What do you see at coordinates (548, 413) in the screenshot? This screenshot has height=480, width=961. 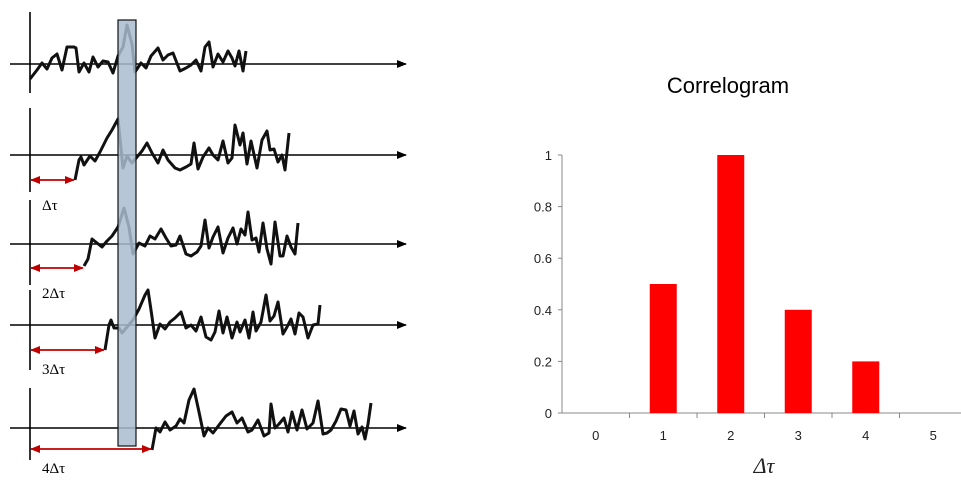 I see `y-tick-label: 0` at bounding box center [548, 413].